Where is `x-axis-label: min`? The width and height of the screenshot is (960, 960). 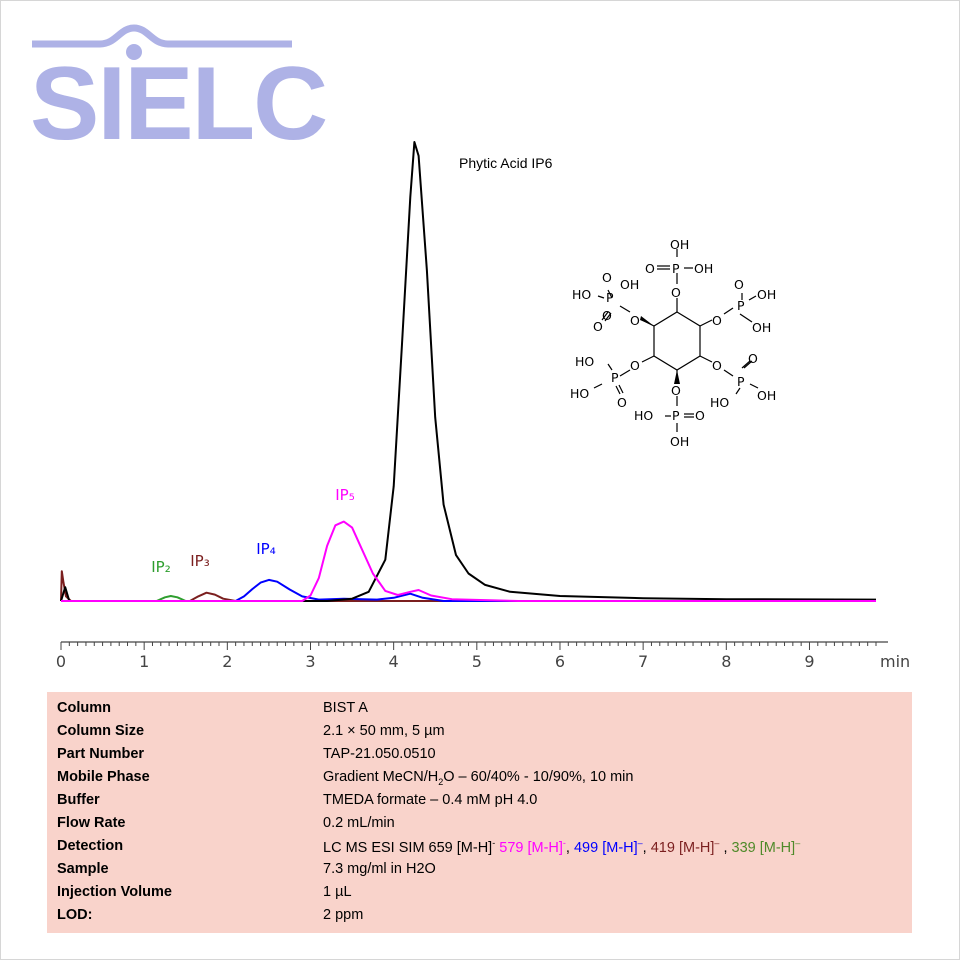 x-axis-label: min is located at coordinates (895, 661).